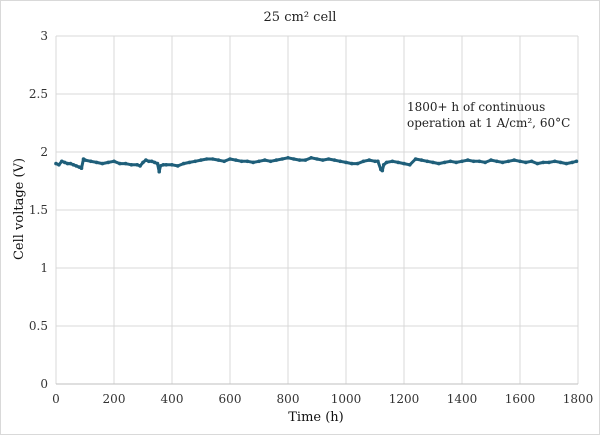 Image resolution: width=600 pixels, height=435 pixels. Describe the element at coordinates (114, 399) in the screenshot. I see `x-tick-label: 200` at that location.